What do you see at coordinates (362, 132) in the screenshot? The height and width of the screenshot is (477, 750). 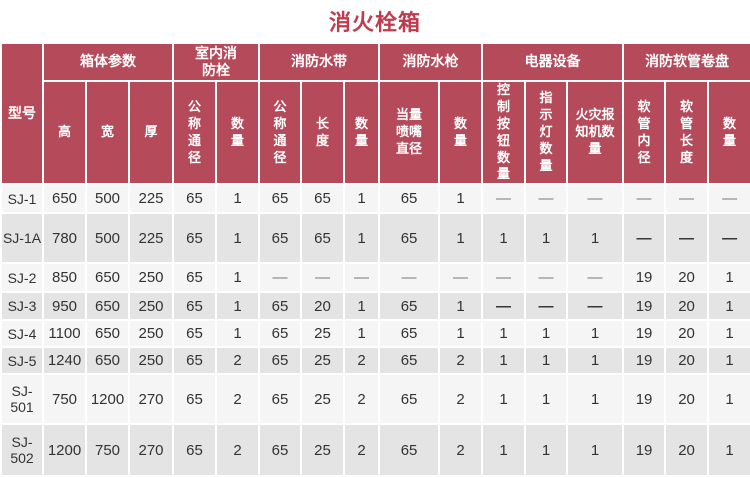 I see `col-header-hose-qty: 数 量` at bounding box center [362, 132].